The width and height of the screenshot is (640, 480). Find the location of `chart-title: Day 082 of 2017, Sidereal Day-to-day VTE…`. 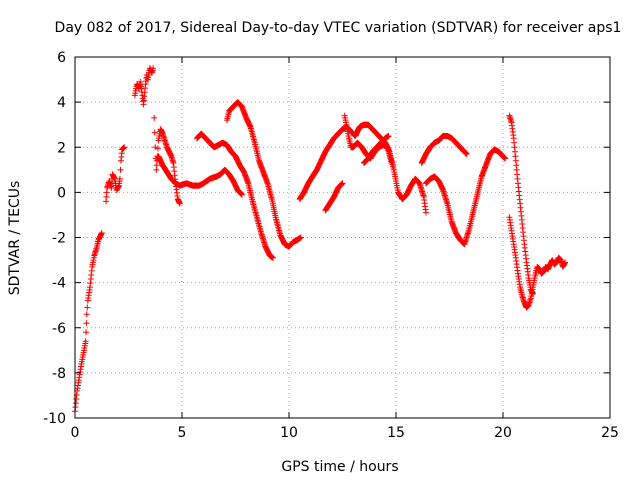

chart-title: Day 082 of 2017, Sidereal Day-to-day VTE… is located at coordinates (338, 28).